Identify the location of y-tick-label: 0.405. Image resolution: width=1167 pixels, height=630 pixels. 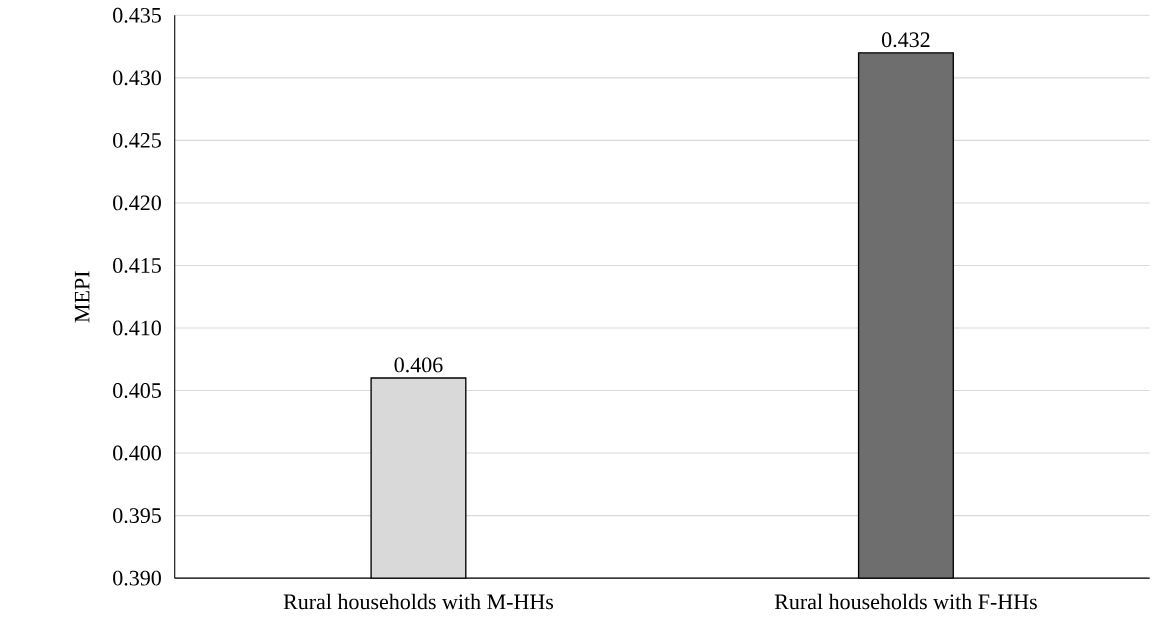
(137, 390).